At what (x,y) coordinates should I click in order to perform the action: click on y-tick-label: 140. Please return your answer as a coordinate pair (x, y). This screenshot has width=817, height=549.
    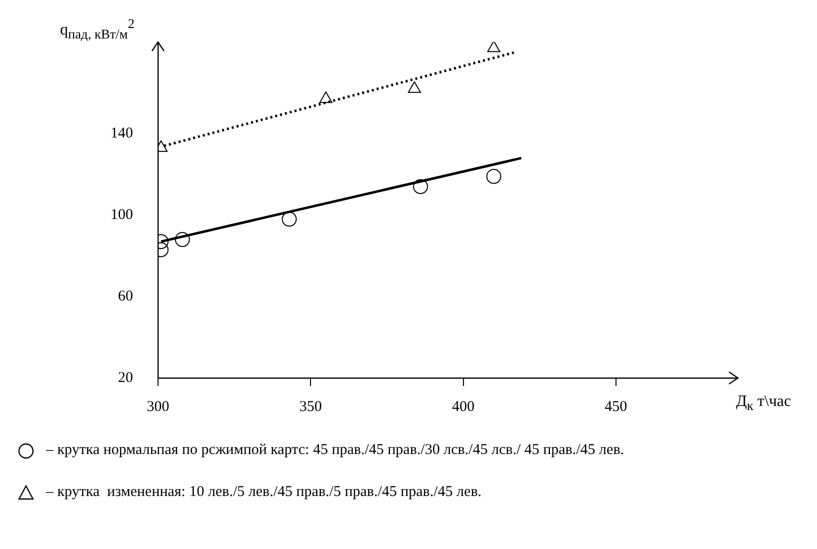
    Looking at the image, I should click on (121, 134).